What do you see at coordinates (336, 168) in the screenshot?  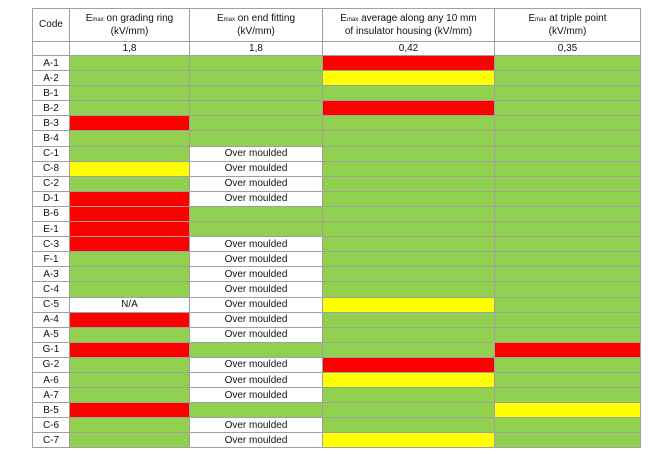 I see `table-row: C-8 Over moulded` at bounding box center [336, 168].